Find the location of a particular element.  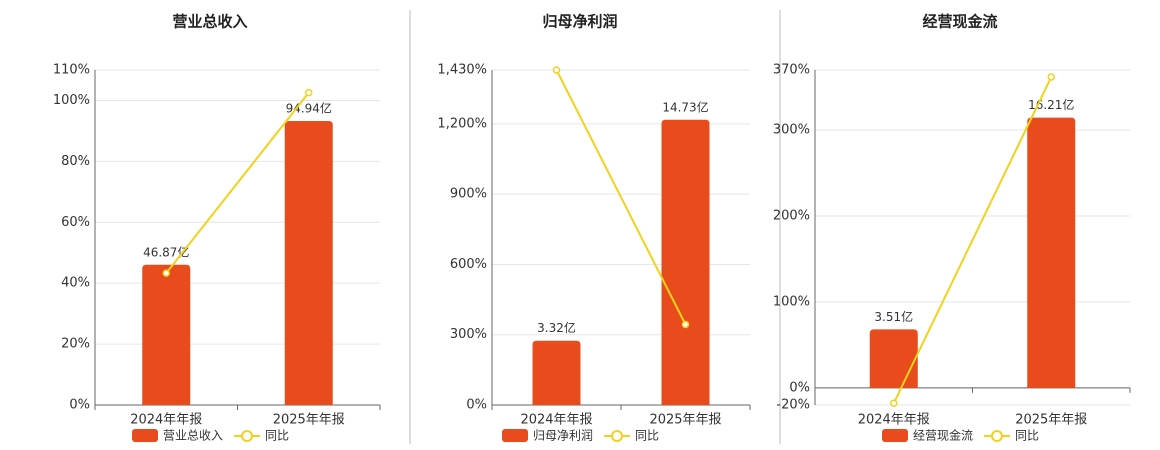

y-tick-label: -20% is located at coordinates (793, 405).